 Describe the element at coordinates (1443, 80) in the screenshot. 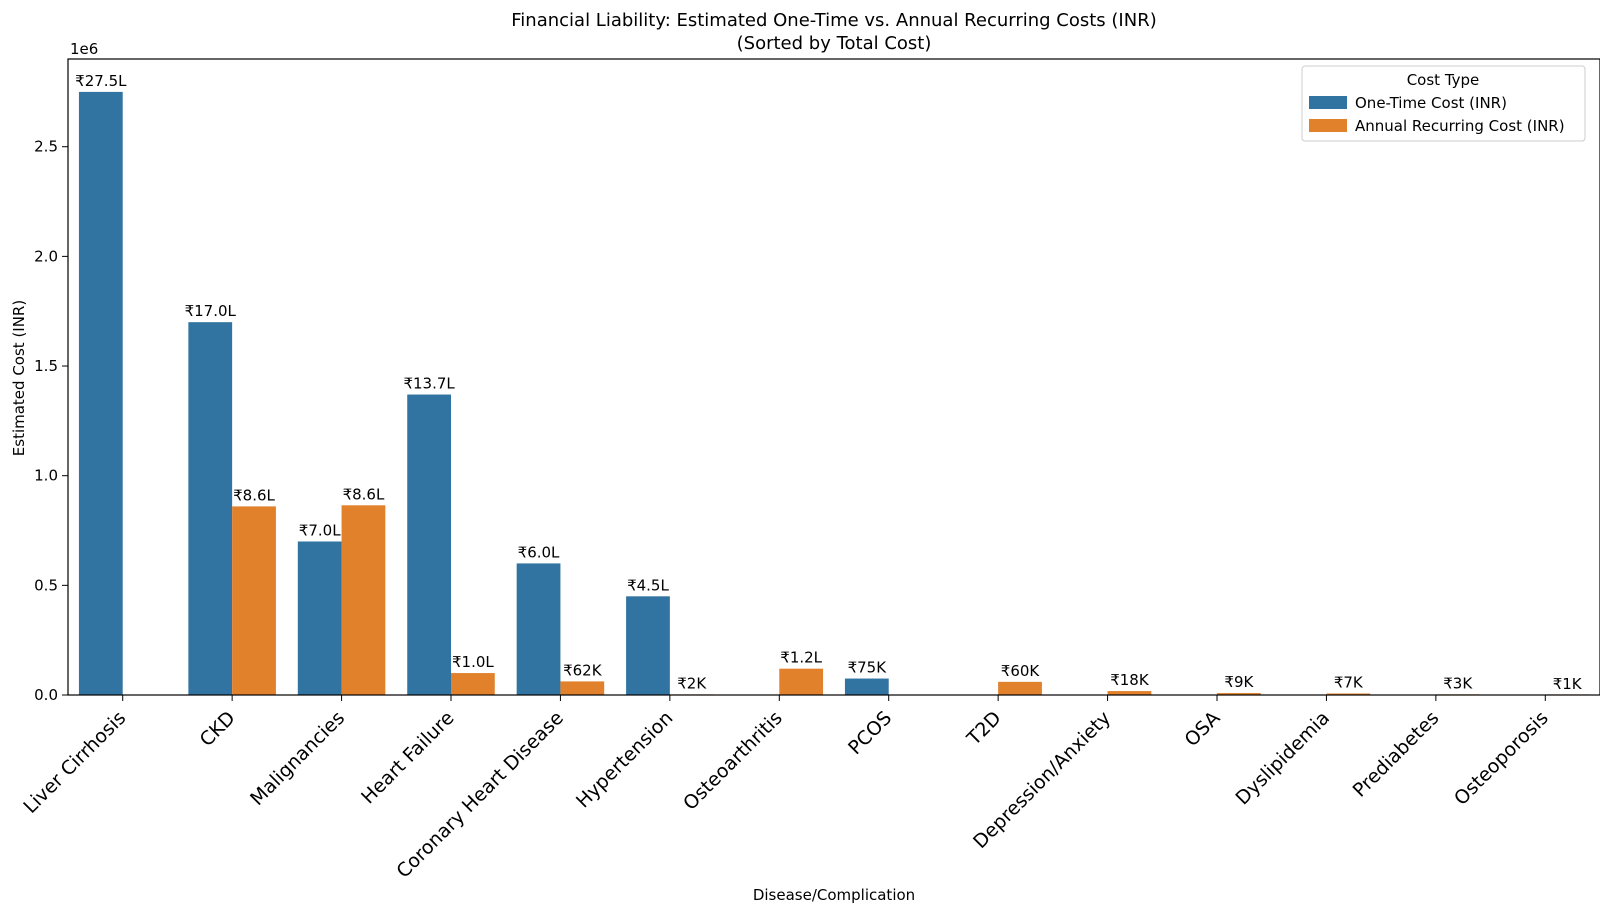

I see `legend-title: Cost Type` at that location.